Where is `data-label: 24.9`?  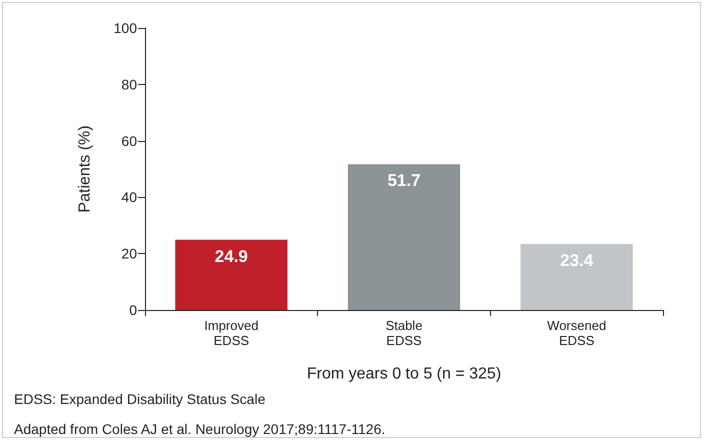
data-label: 24.9 is located at coordinates (231, 256).